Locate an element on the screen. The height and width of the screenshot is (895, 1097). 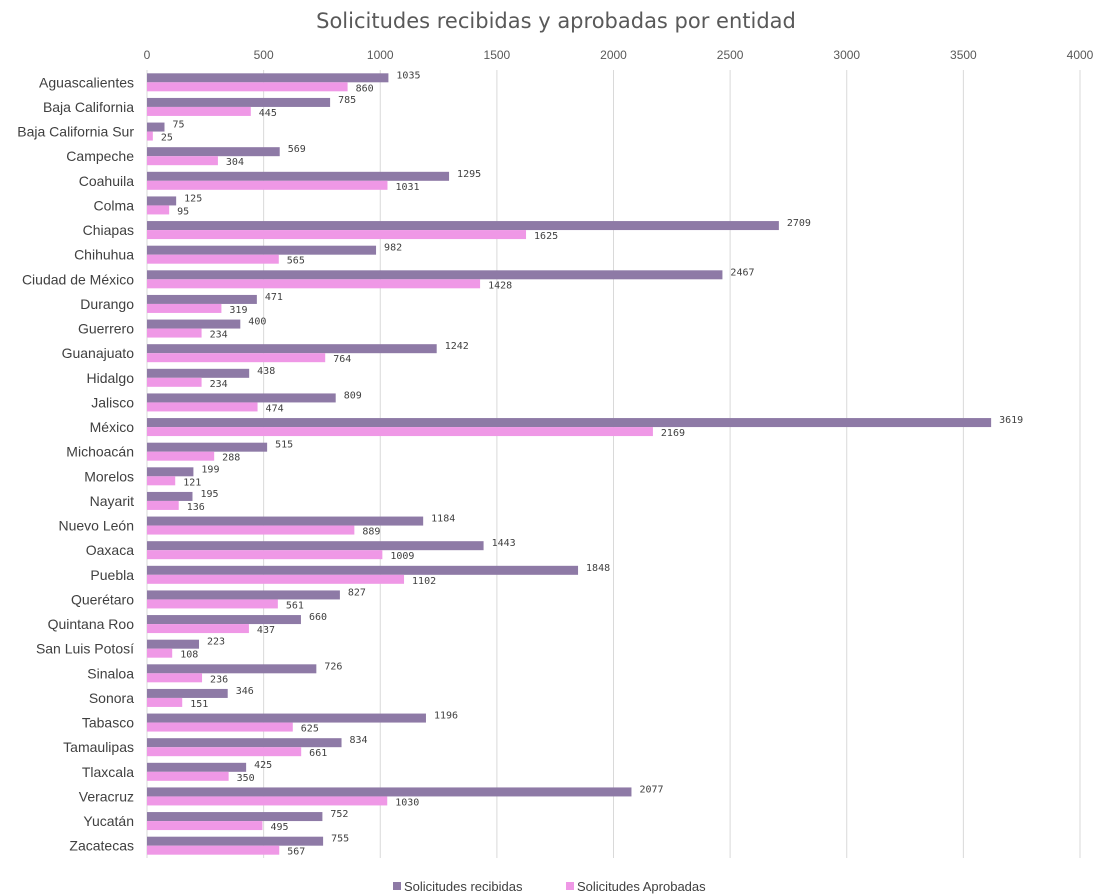
data-label-aprobadas: 2169 is located at coordinates (673, 433).